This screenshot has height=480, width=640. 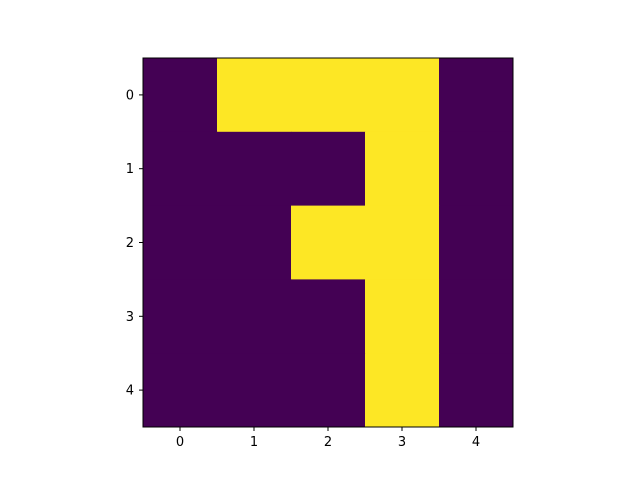 What do you see at coordinates (130, 169) in the screenshot?
I see `y-tick-label-1: 1` at bounding box center [130, 169].